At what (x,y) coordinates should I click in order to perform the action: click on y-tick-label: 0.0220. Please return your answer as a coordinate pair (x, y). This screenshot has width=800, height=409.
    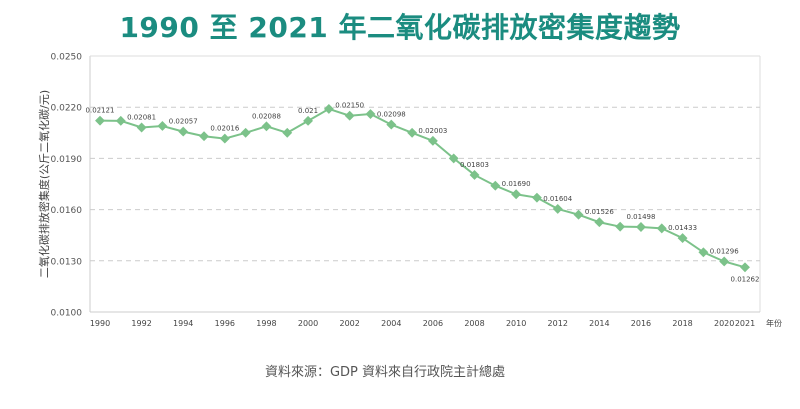
    Looking at the image, I should click on (67, 109).